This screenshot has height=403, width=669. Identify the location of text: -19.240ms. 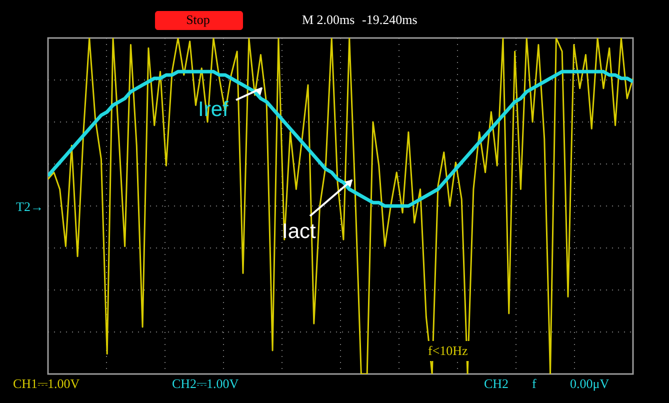
(390, 19).